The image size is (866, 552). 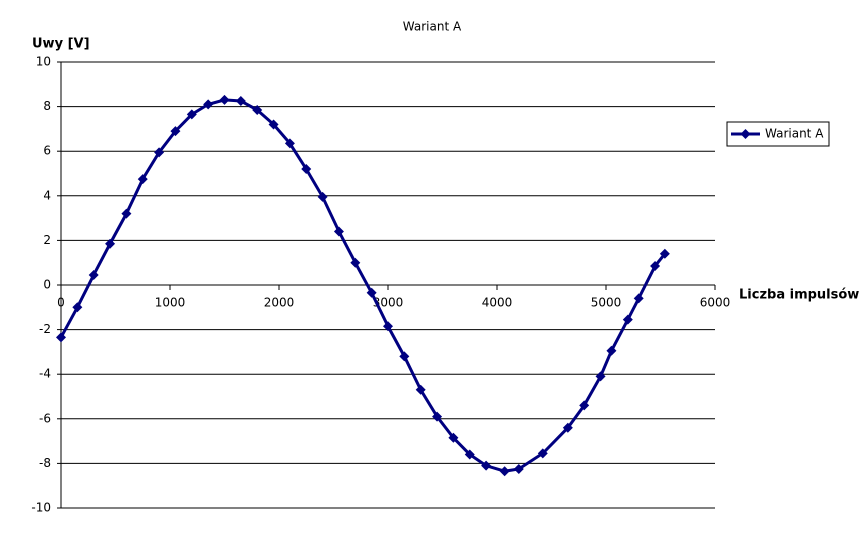 What do you see at coordinates (170, 303) in the screenshot?
I see `x-tick-label: 1000` at bounding box center [170, 303].